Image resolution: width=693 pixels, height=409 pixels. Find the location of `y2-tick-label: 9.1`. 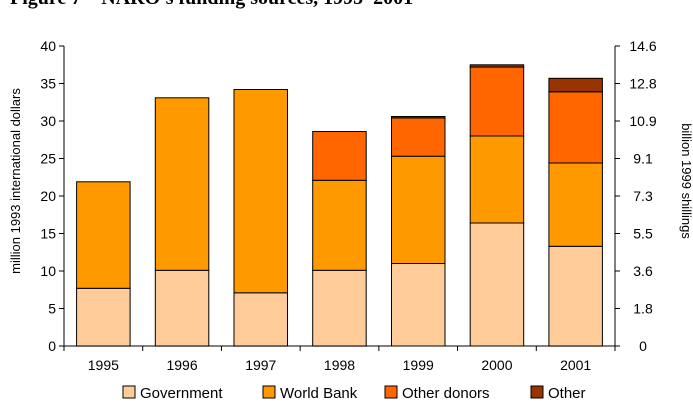

y2-tick-label: 9.1 is located at coordinates (643, 159).